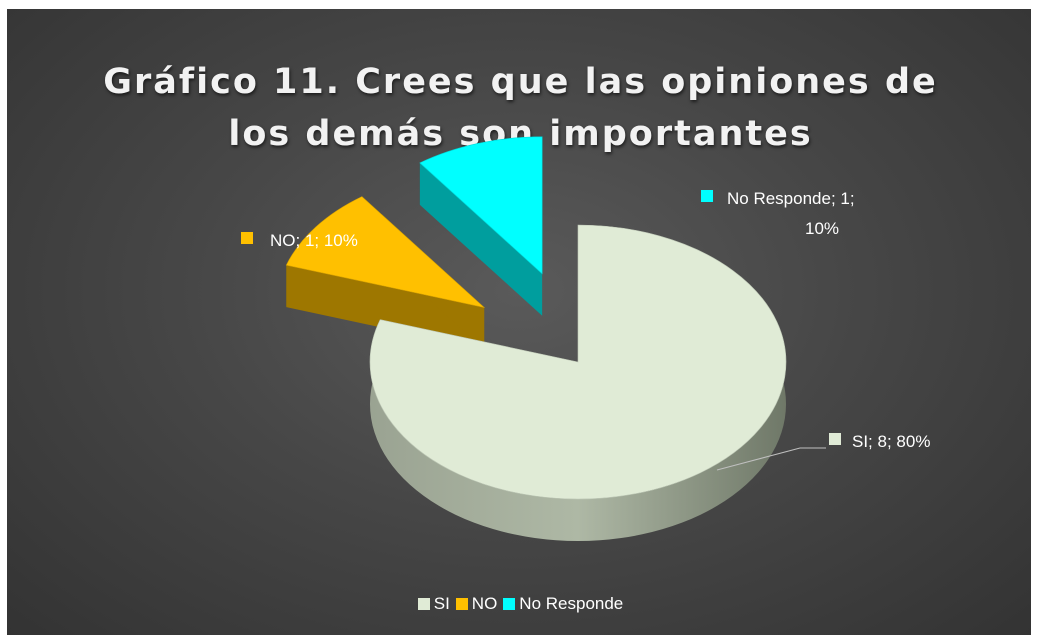  Describe the element at coordinates (520, 82) in the screenshot. I see `chart-title-line-1: Gráfico 11. Crees que las opiniones de` at that location.